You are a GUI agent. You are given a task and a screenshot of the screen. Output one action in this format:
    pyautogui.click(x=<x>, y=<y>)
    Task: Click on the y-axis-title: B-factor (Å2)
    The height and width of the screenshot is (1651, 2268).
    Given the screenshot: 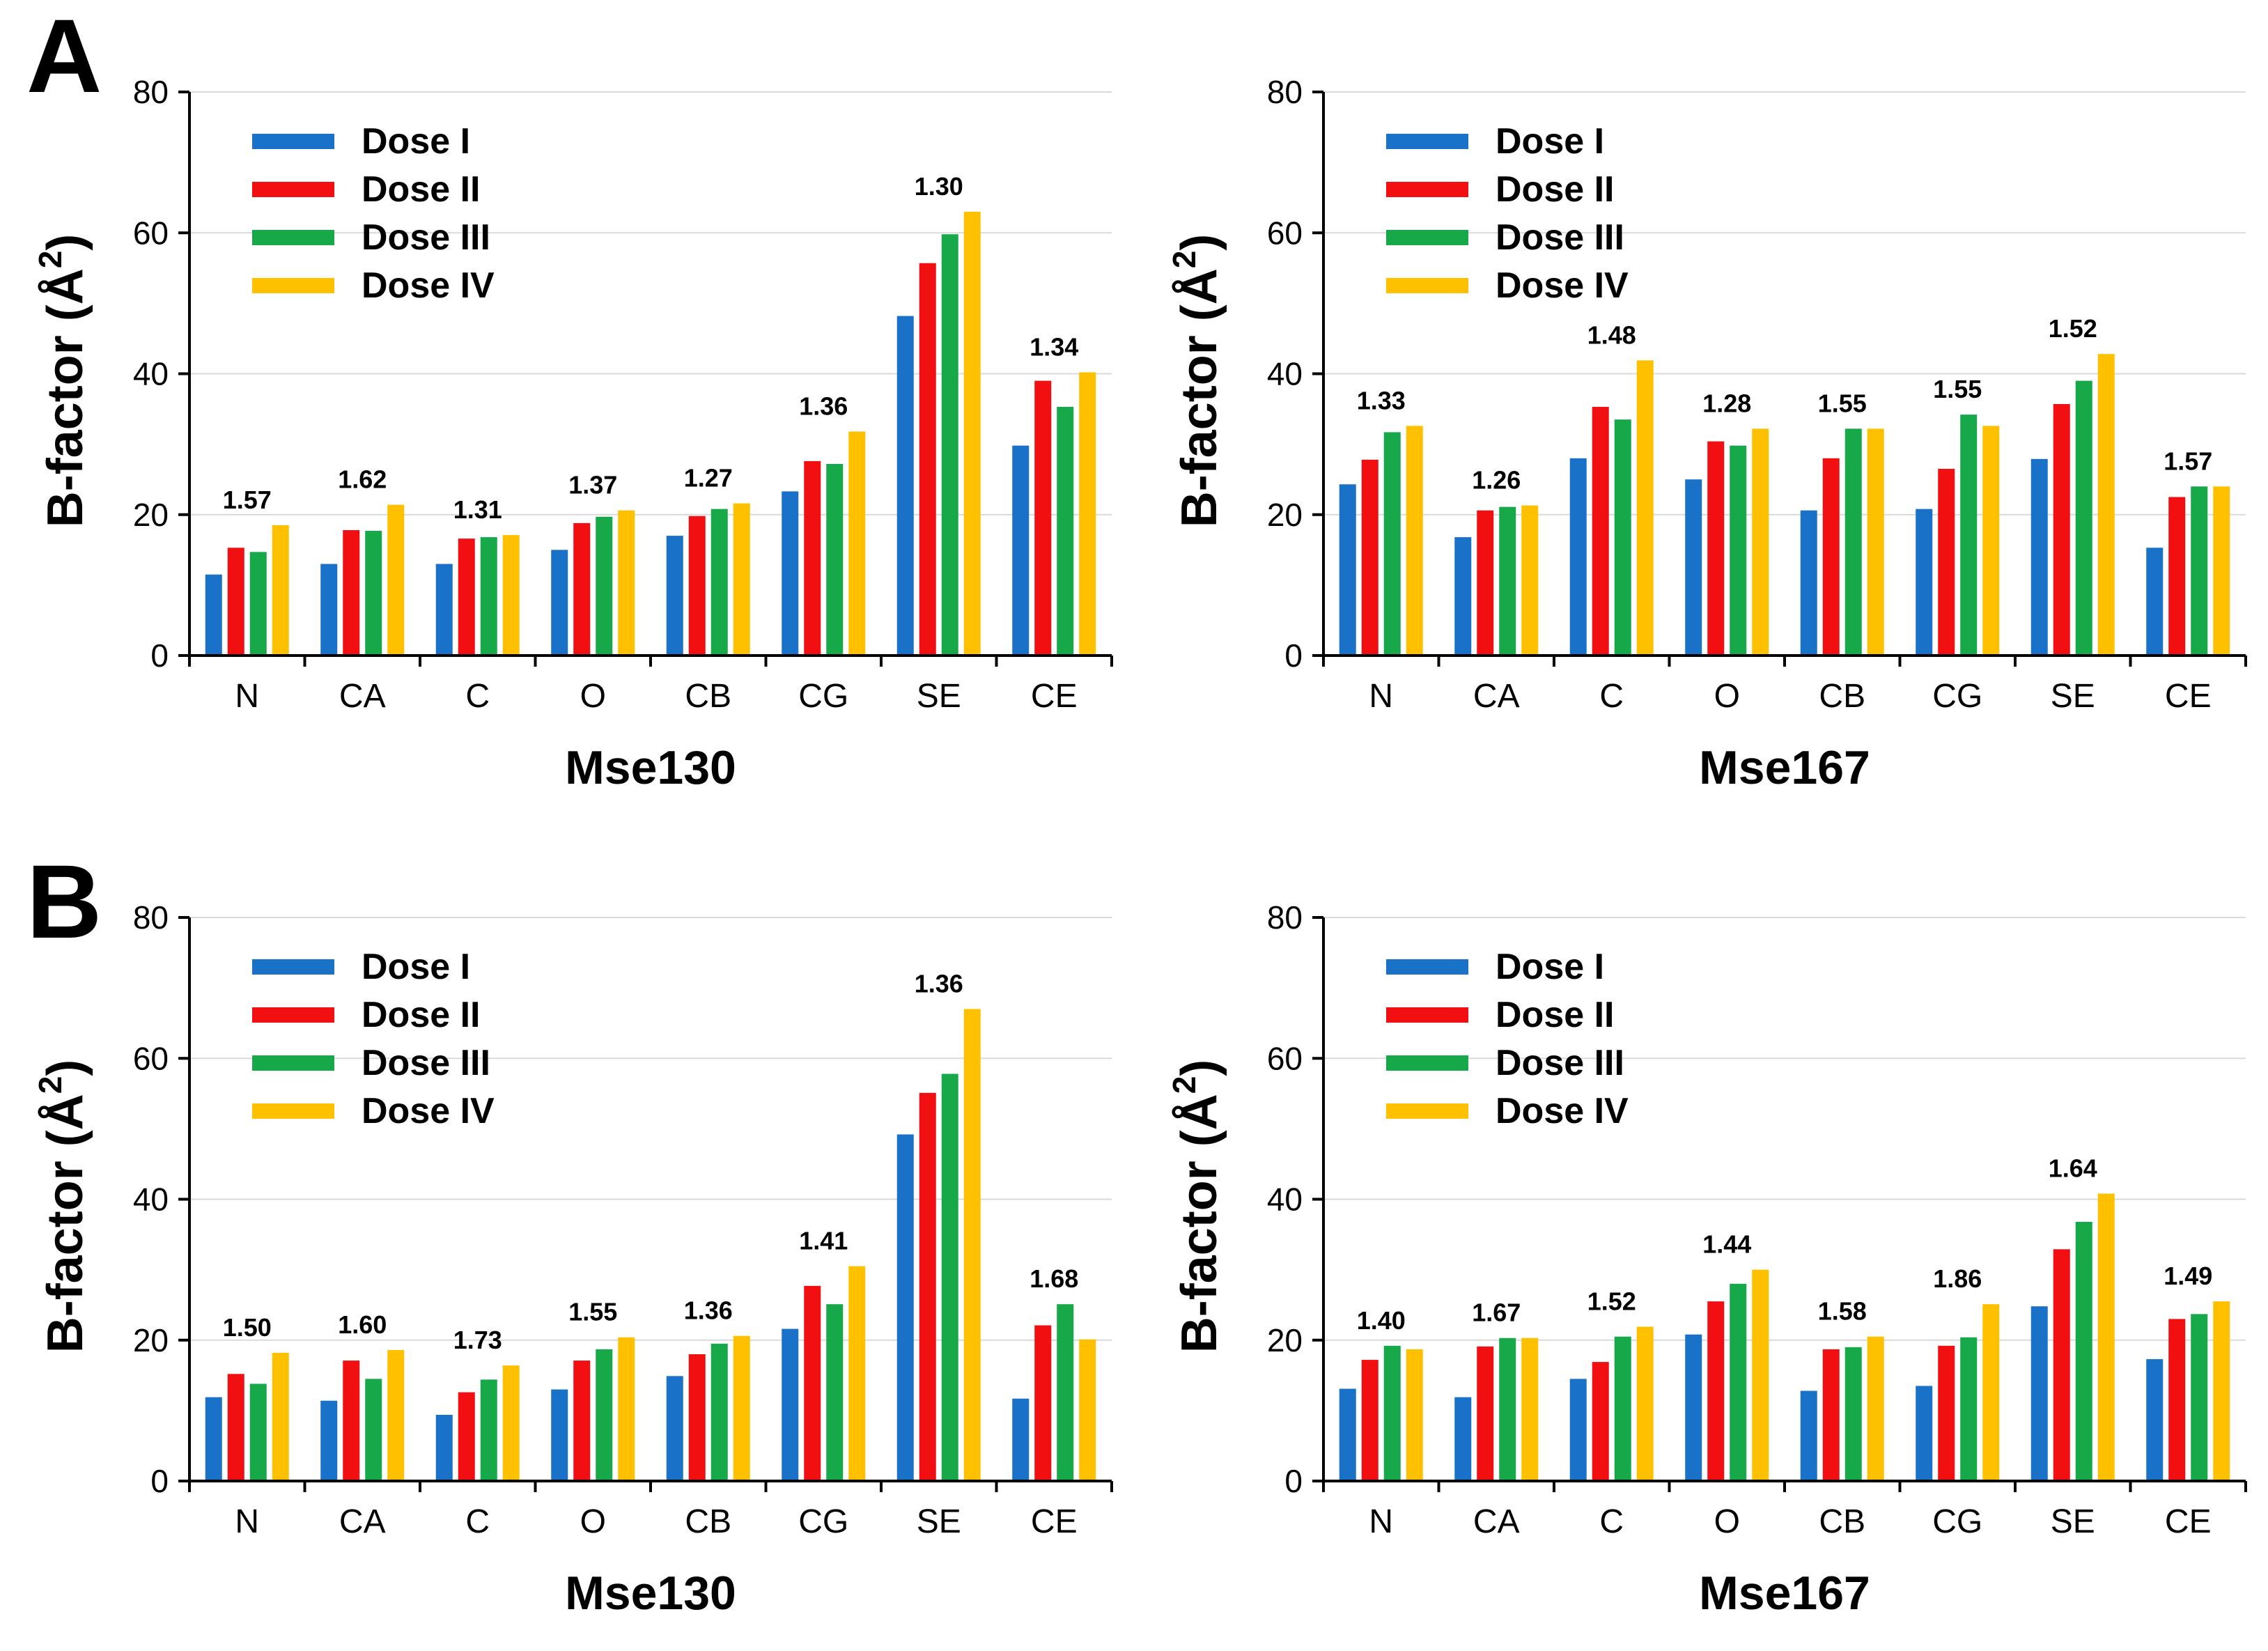 What is the action you would take?
    pyautogui.click(x=62, y=1207)
    